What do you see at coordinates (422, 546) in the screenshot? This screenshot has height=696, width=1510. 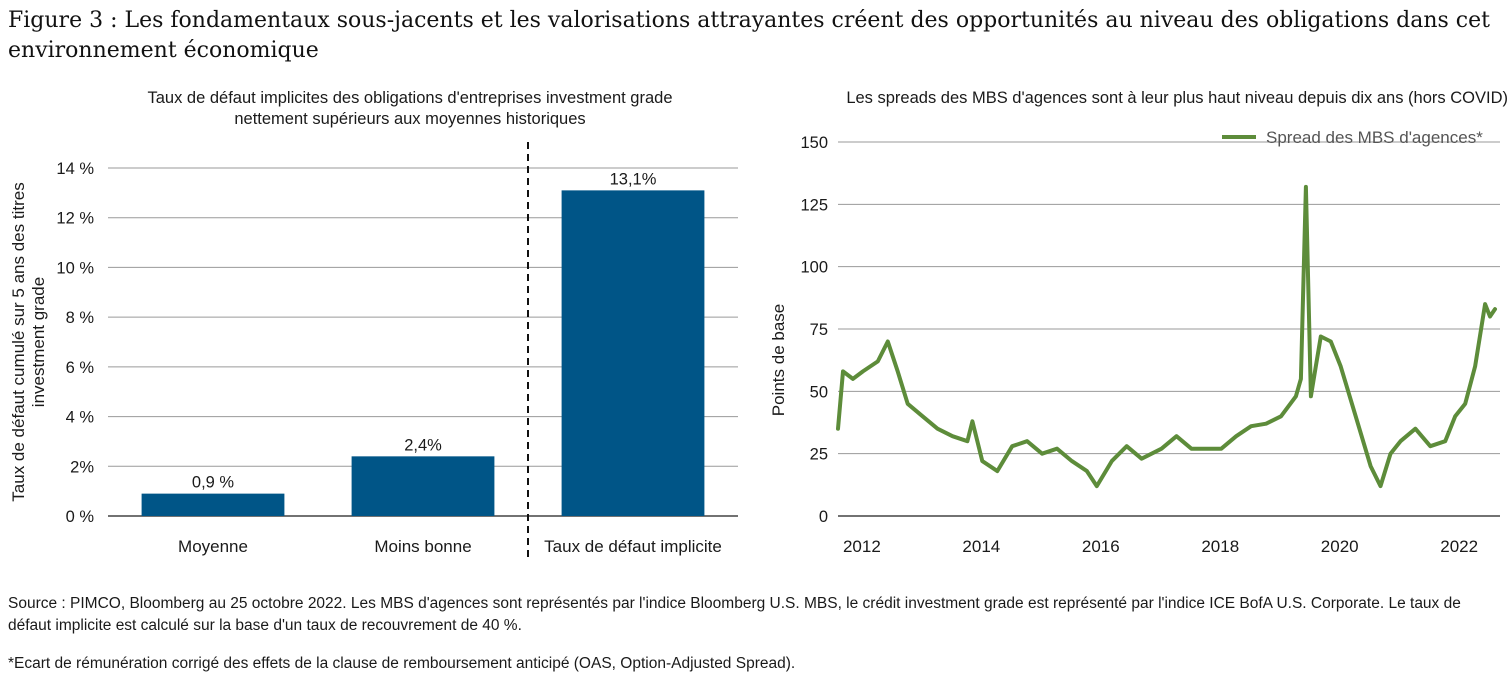 I see `bar-category-label: Moins bonne` at bounding box center [422, 546].